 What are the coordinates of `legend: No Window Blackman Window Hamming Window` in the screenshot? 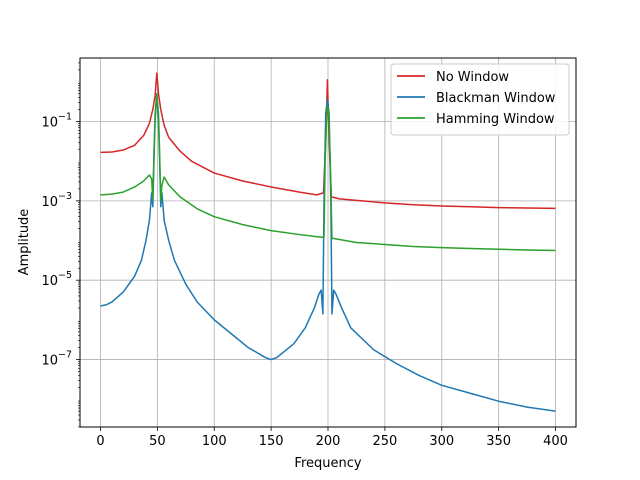 It's located at (480, 99).